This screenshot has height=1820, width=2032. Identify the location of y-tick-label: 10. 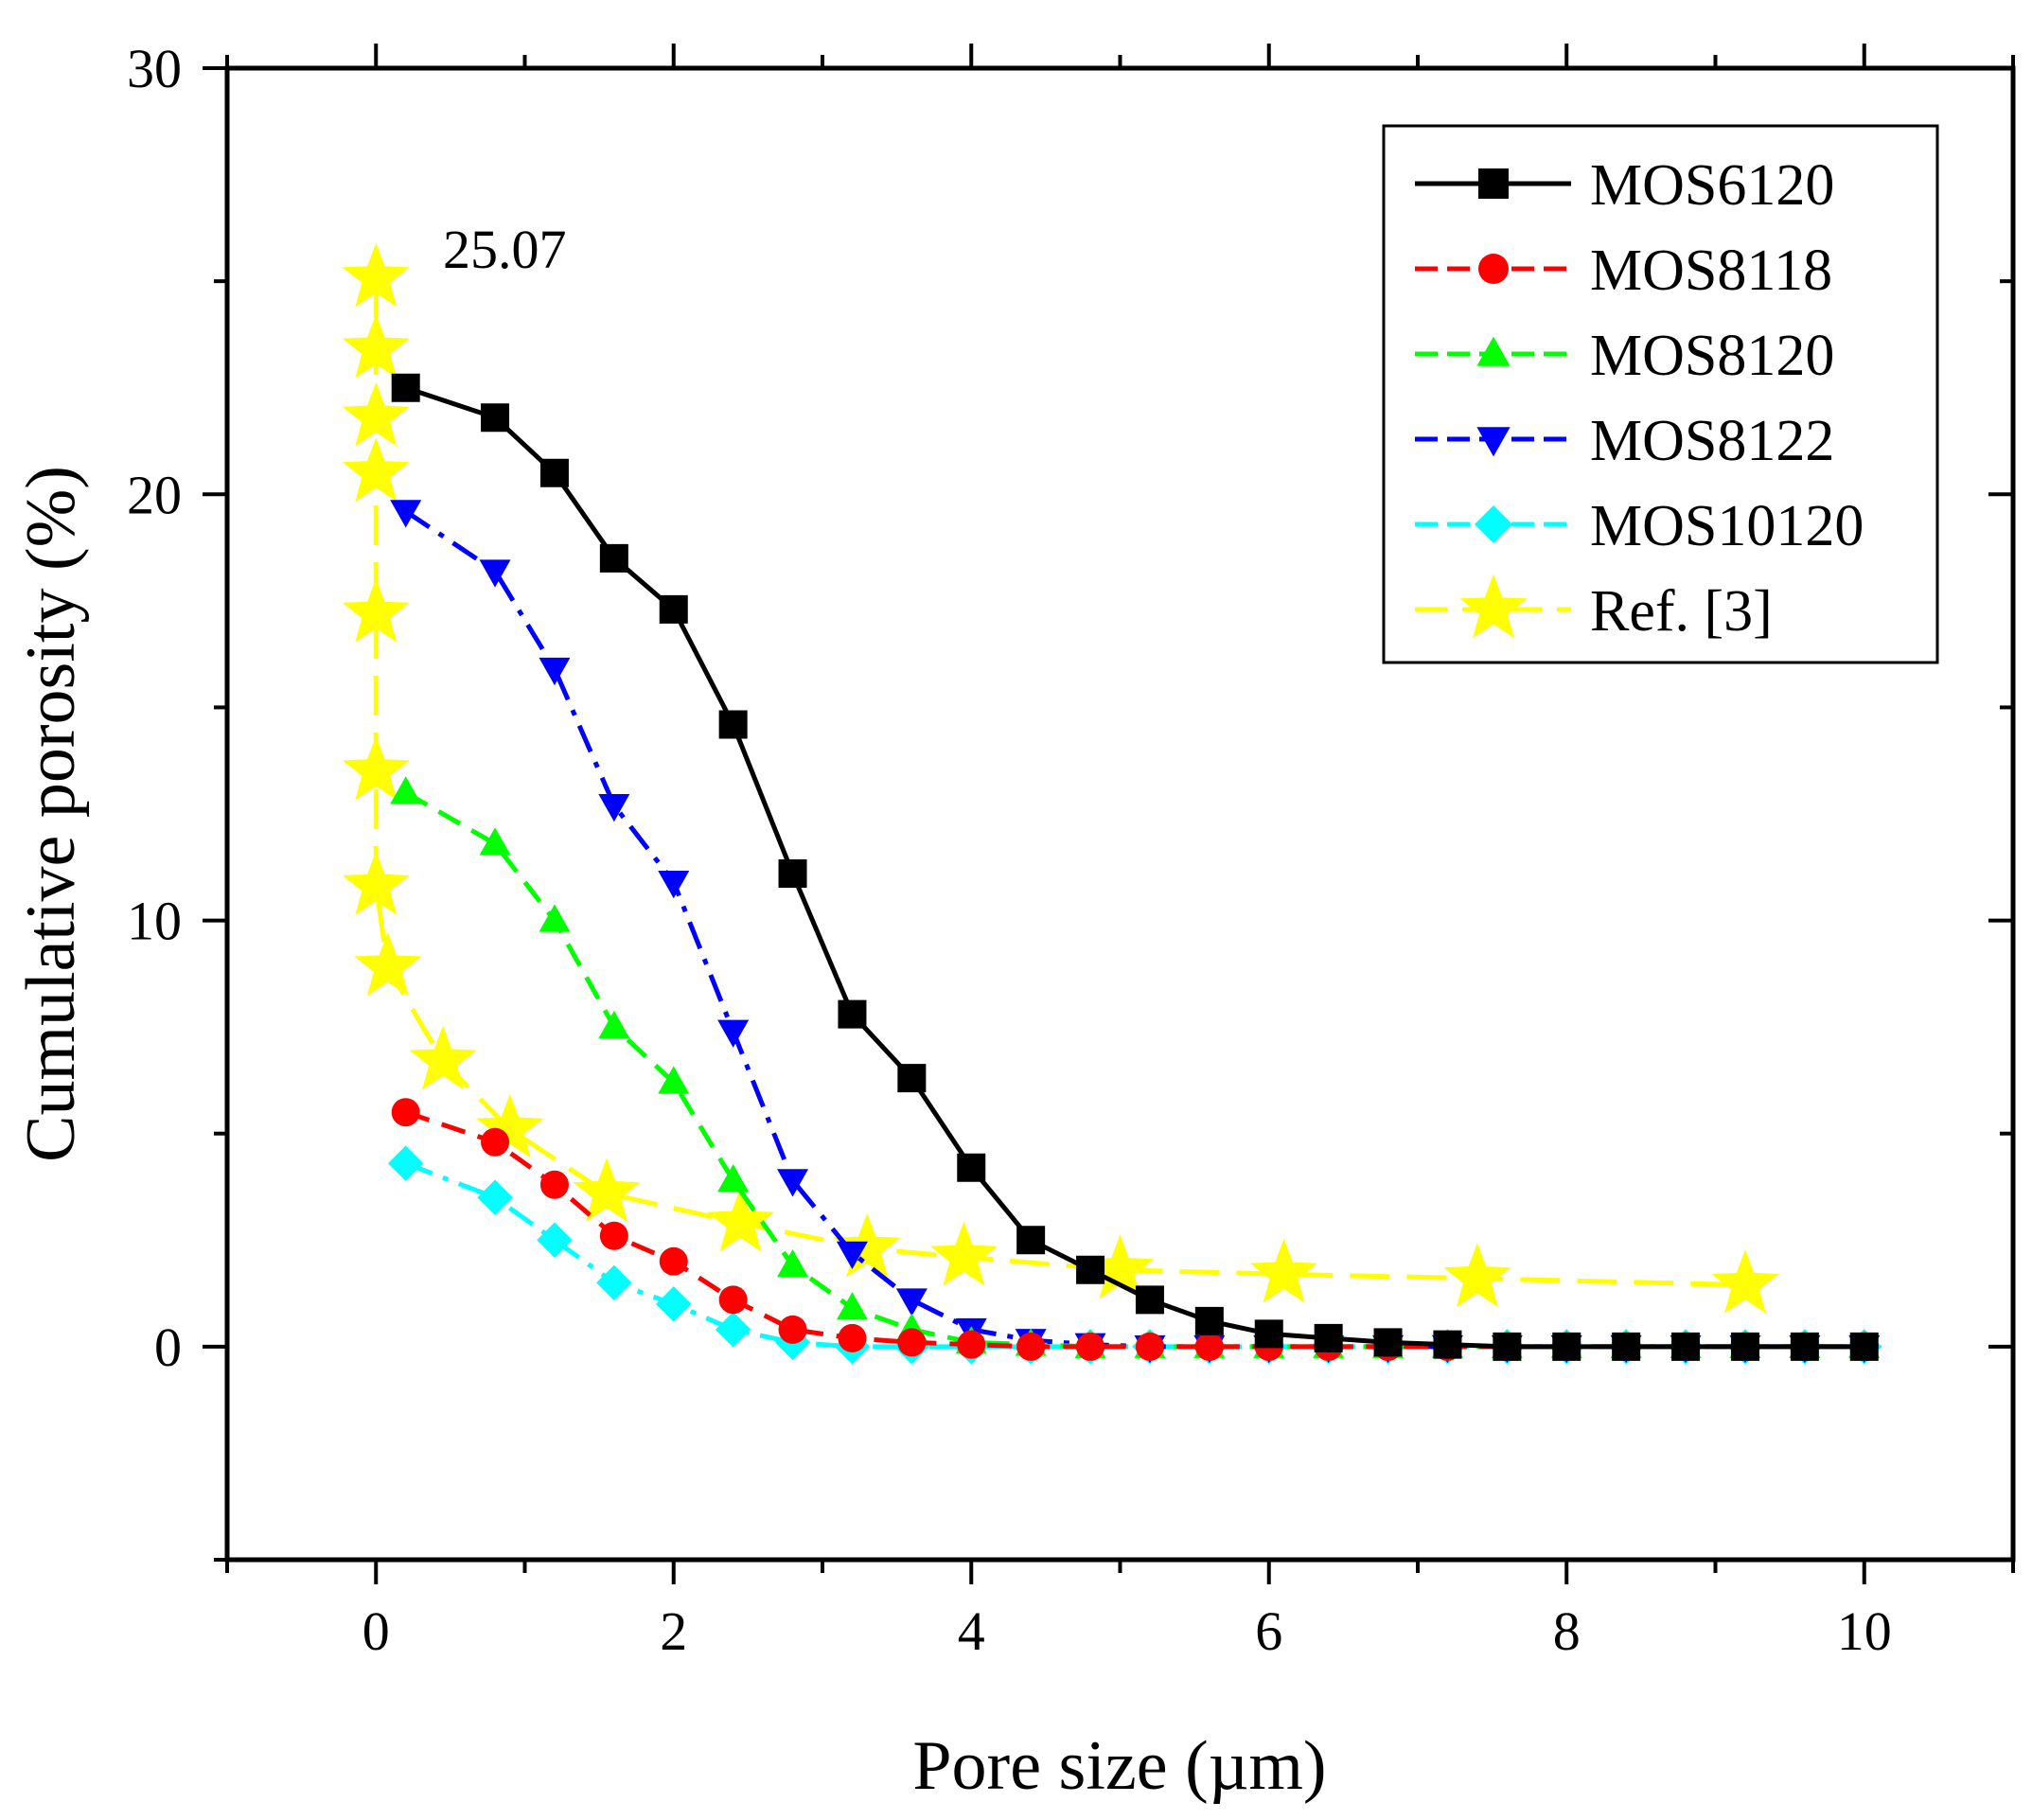
(154, 921).